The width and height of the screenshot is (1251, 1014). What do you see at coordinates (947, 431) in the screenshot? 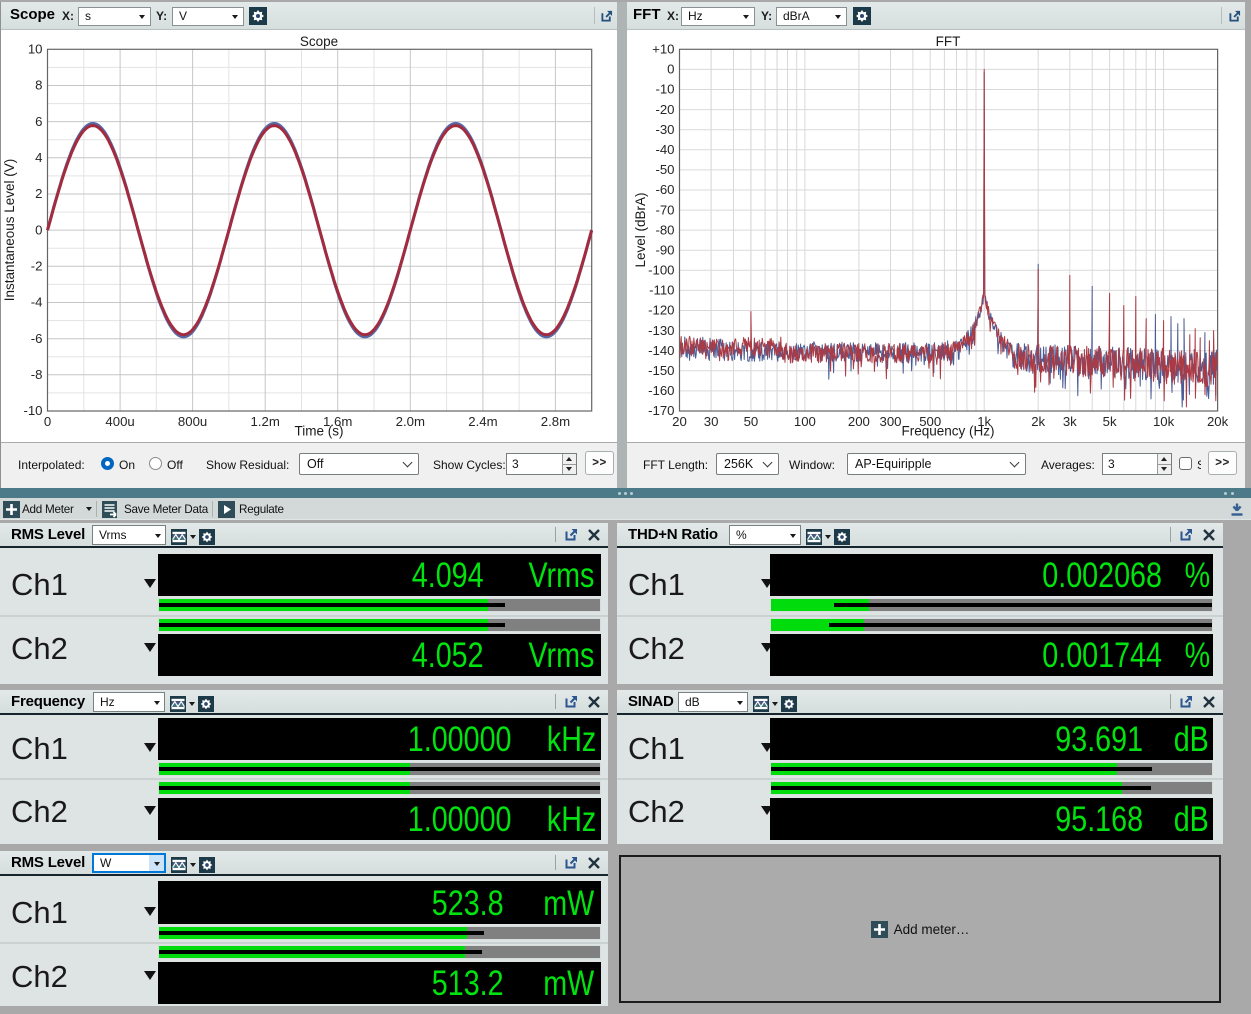
I see `svg-text: Frequency (Hz)` at bounding box center [947, 431].